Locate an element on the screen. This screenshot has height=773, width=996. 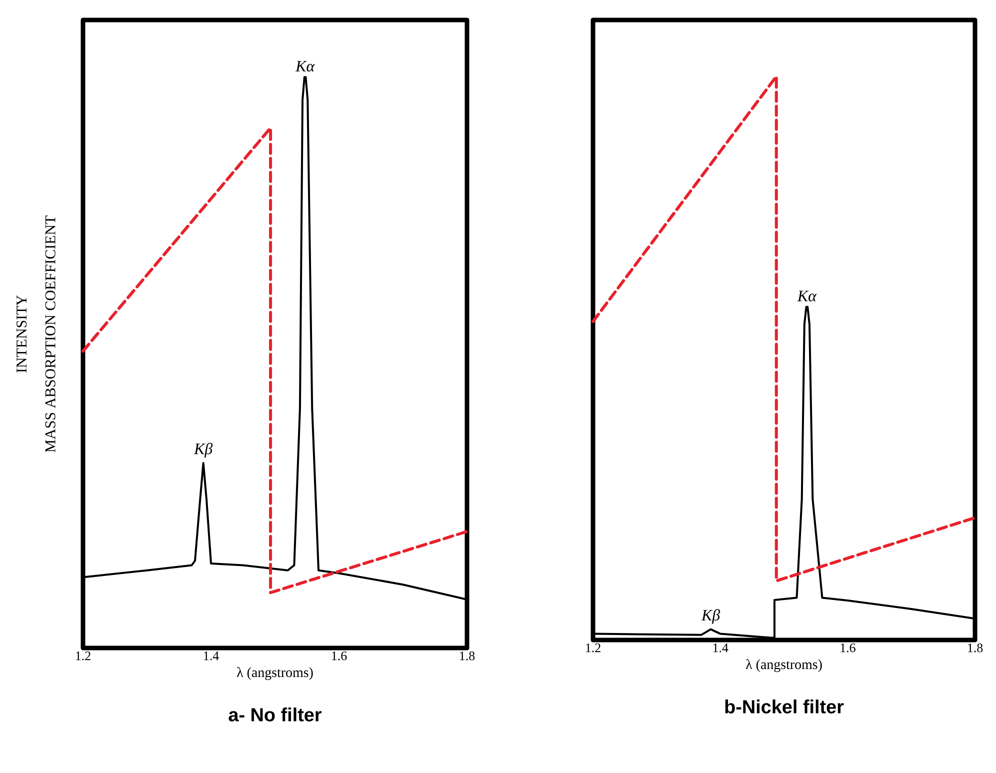
y-axis-title: INTENSITY is located at coordinates (21, 333).